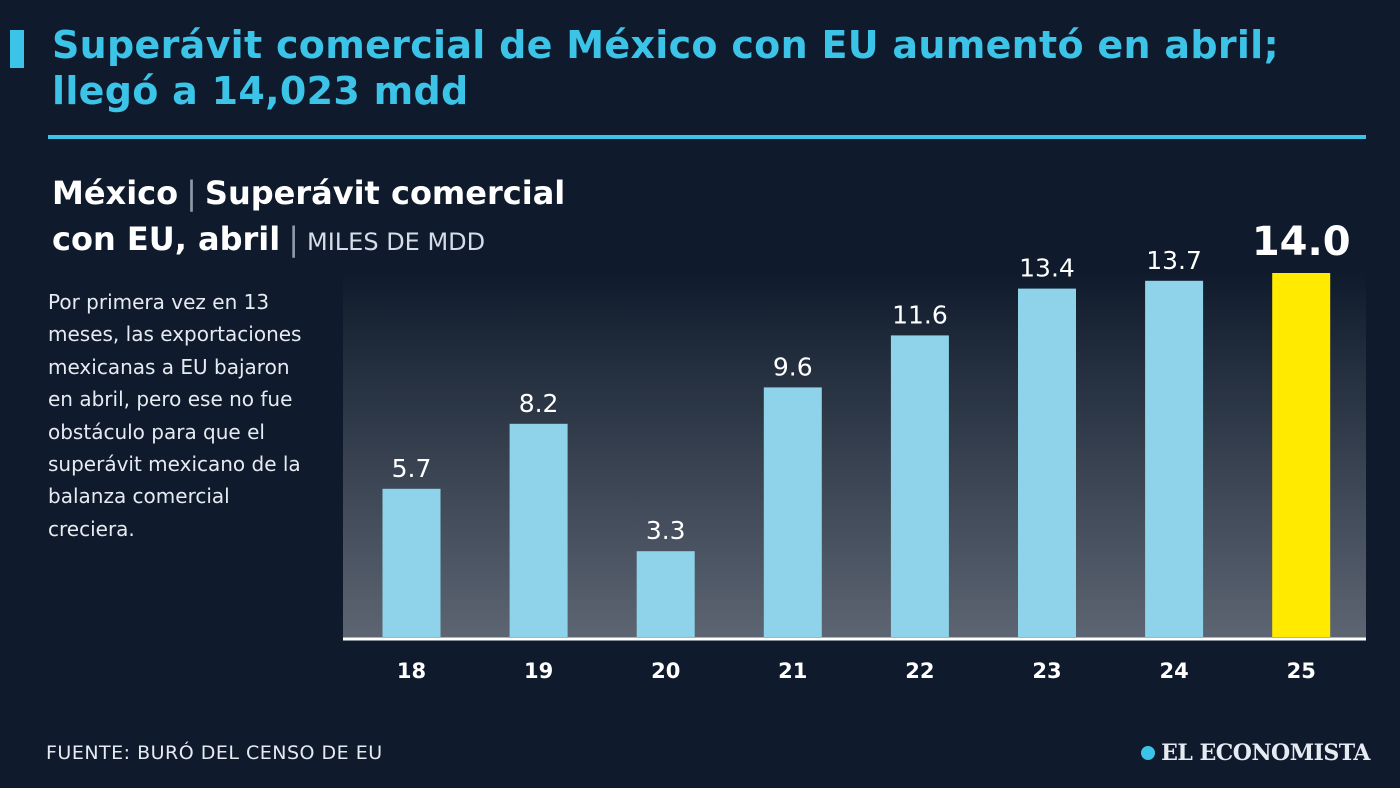 The height and width of the screenshot is (788, 1400). Describe the element at coordinates (1173, 671) in the screenshot. I see `x-tick-label-24: 24` at that location.